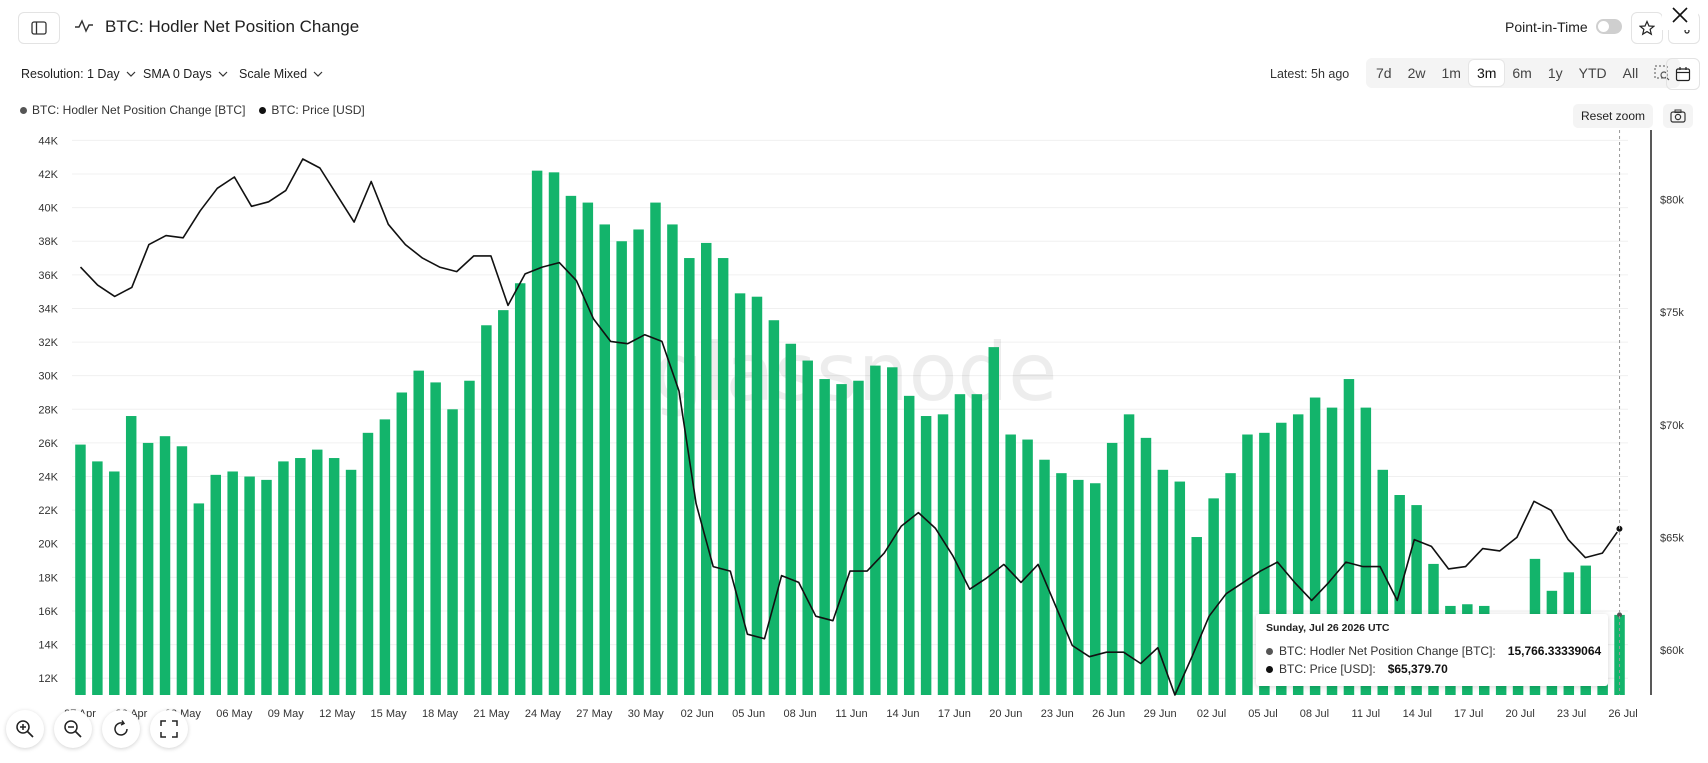 The height and width of the screenshot is (763, 1708). I want to click on y-tick-label: 30K, so click(48, 377).